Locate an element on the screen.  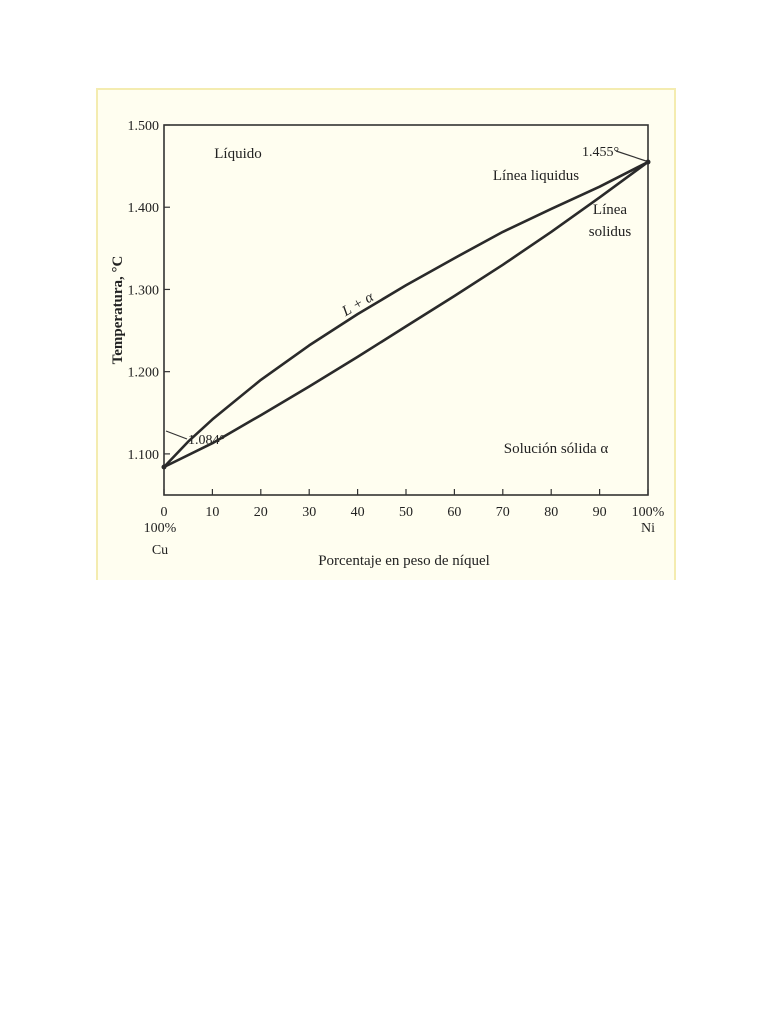
ni-melting-point-leader is located at coordinates (631, 156).